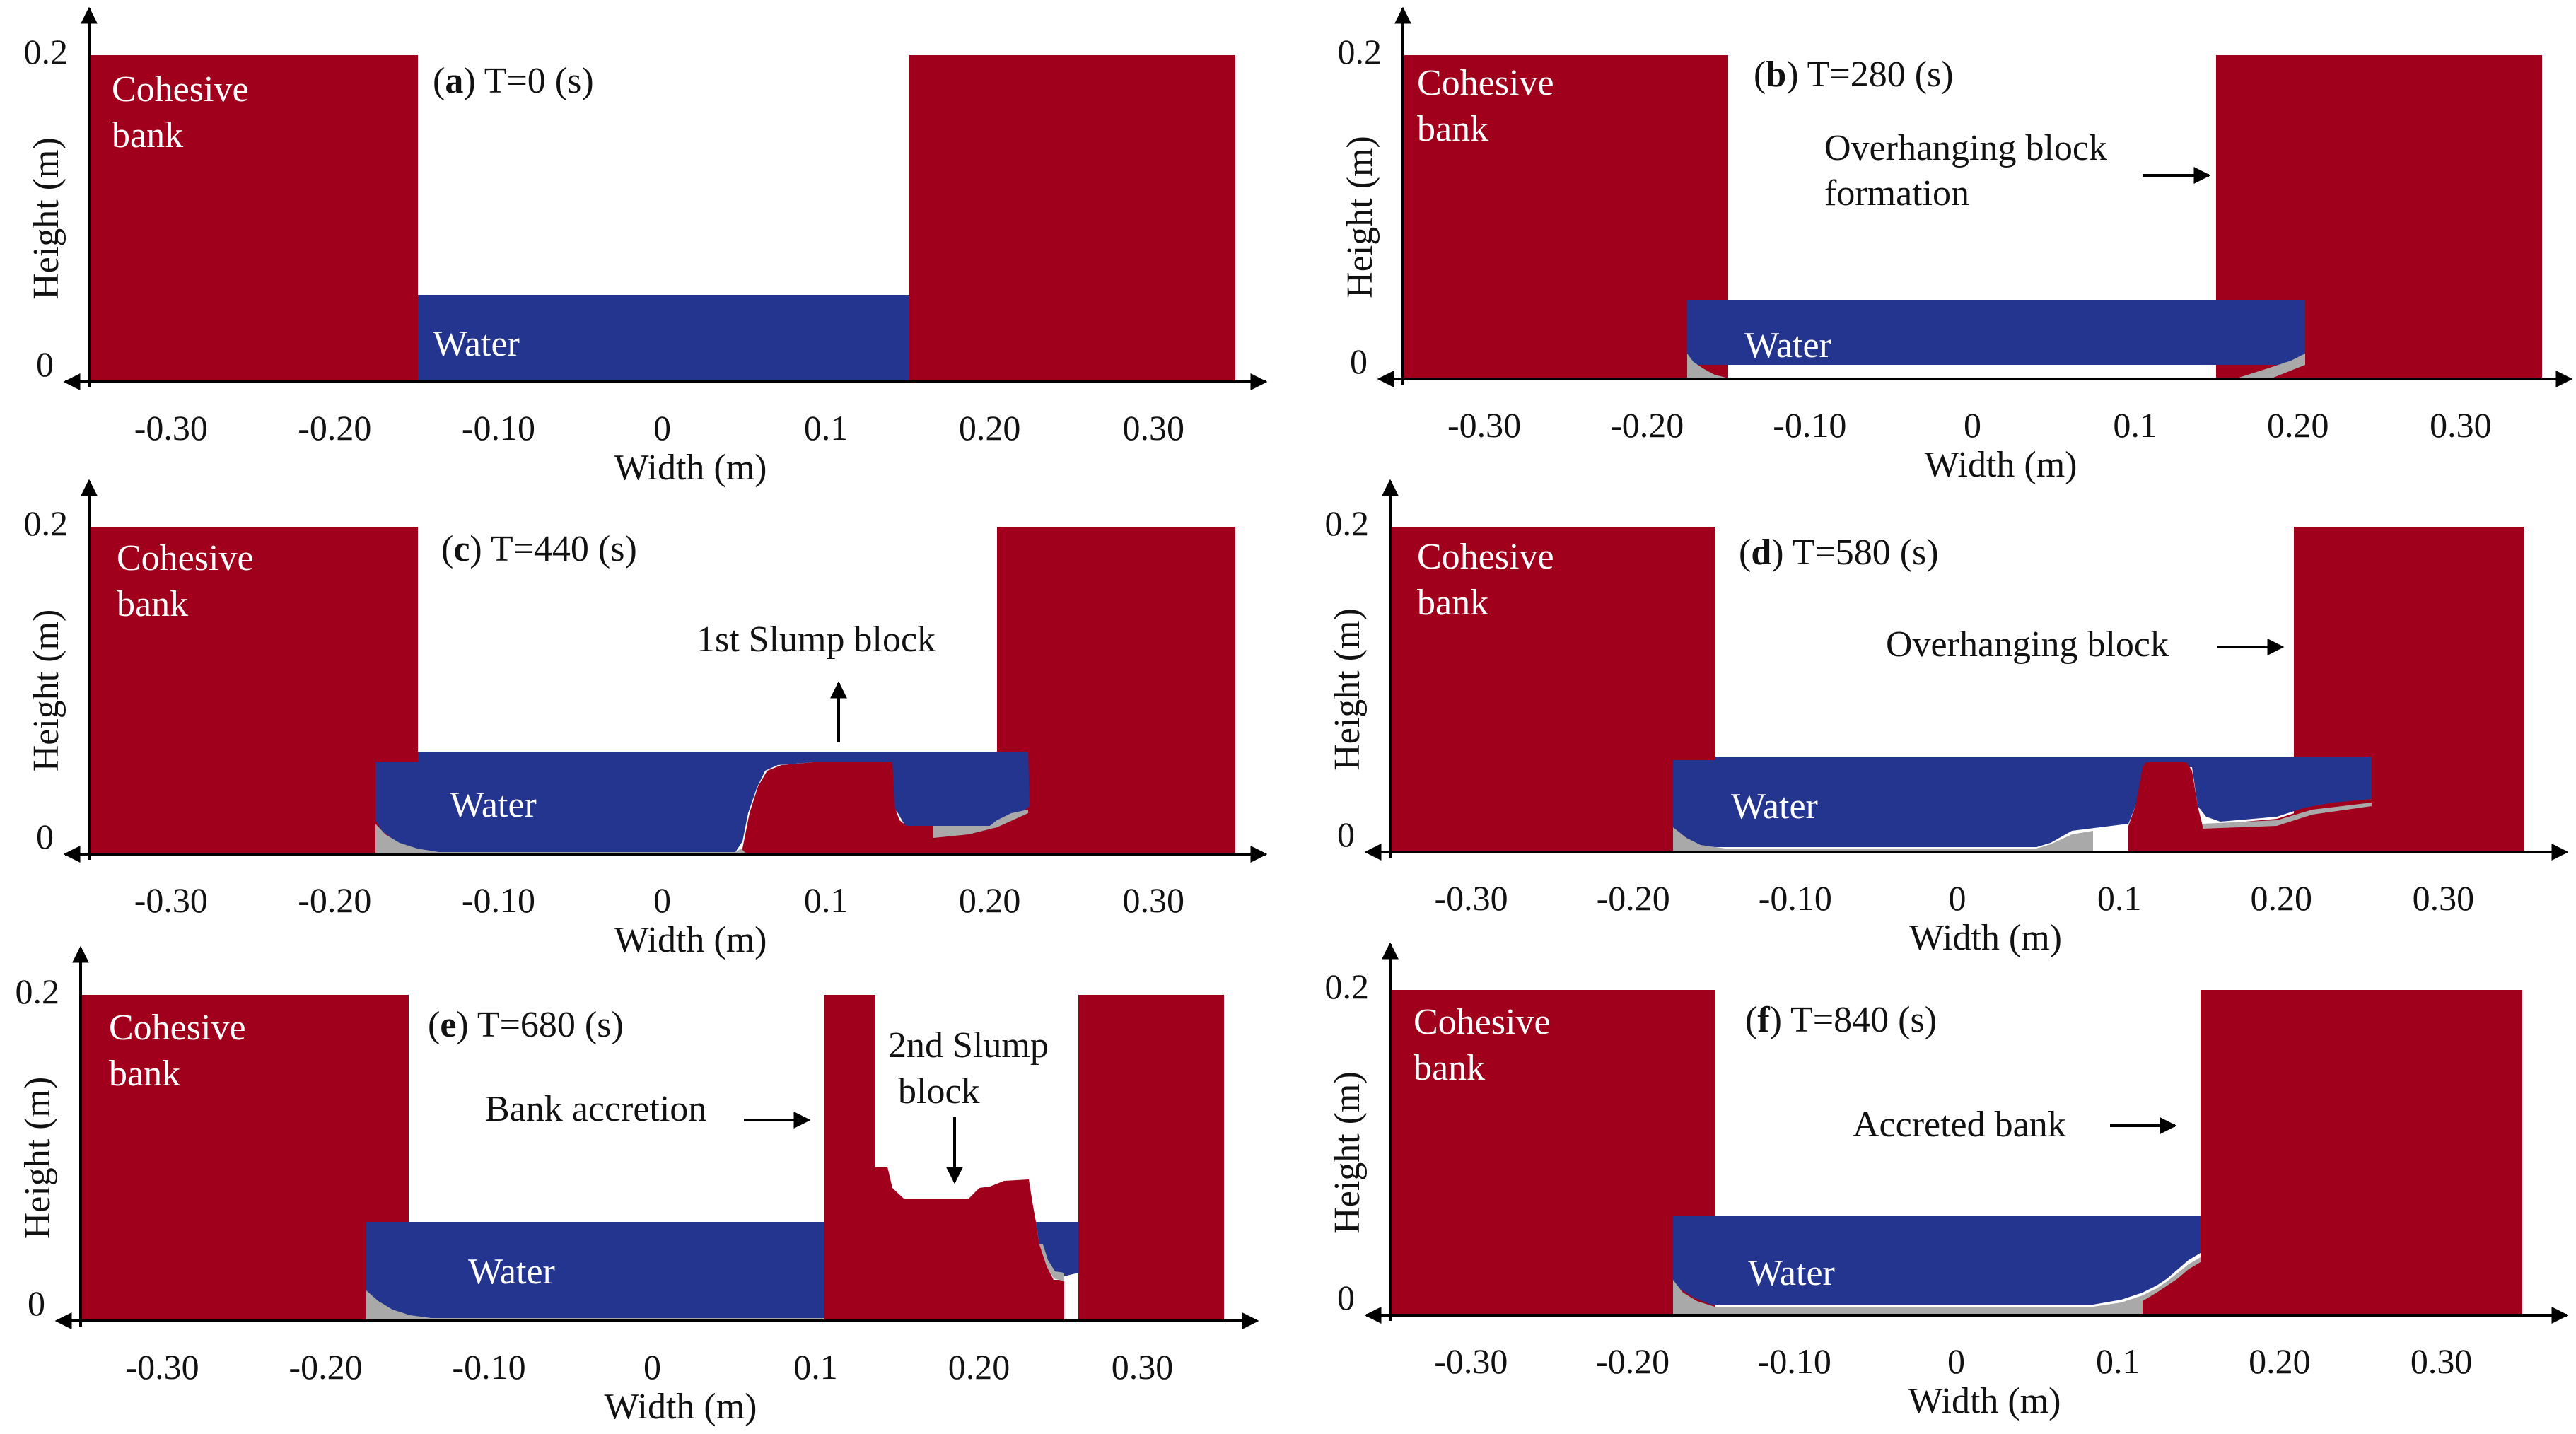 The height and width of the screenshot is (1434, 2576). What do you see at coordinates (1776, 74) in the screenshot?
I see `panel-letter: b` at bounding box center [1776, 74].